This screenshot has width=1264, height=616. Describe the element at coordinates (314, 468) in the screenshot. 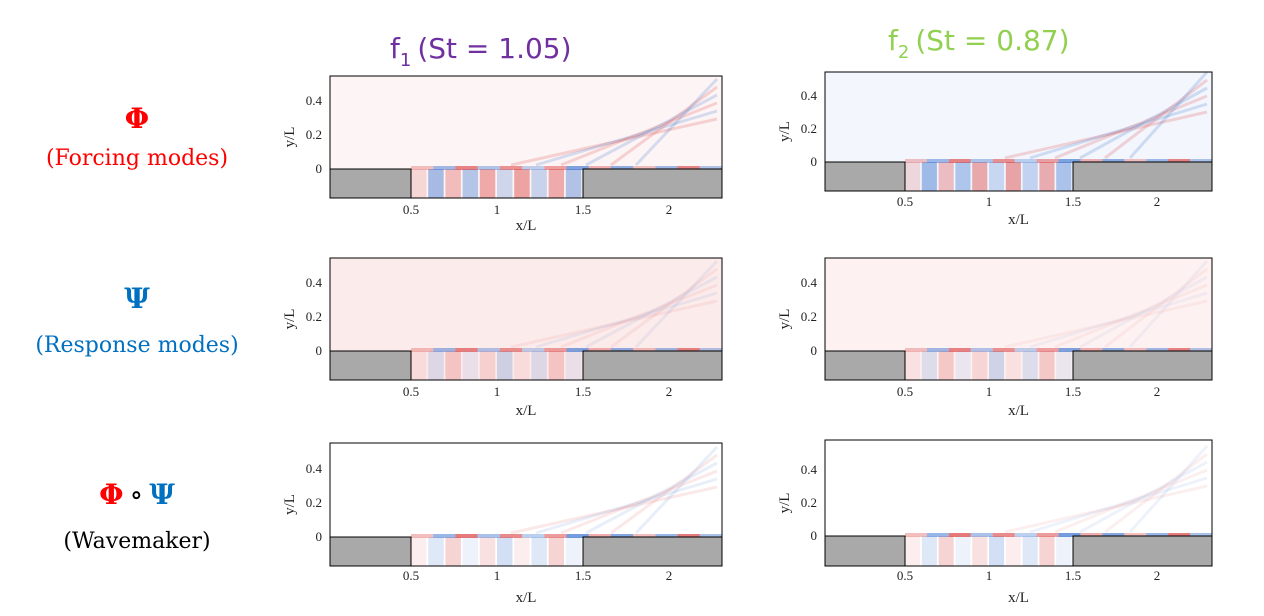

I see `y-tick-label: 0.4` at that location.